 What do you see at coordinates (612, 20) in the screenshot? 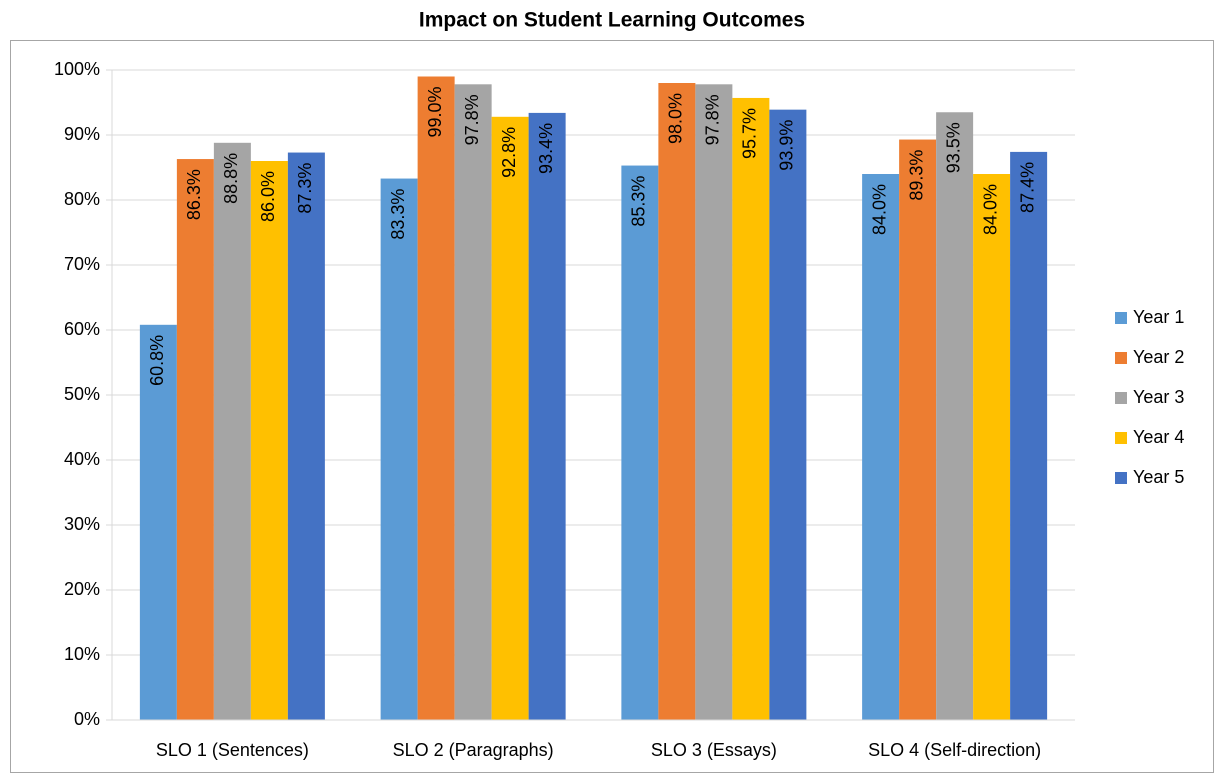
I see `chart-title: Impact on Student Learning Outcomes` at bounding box center [612, 20].